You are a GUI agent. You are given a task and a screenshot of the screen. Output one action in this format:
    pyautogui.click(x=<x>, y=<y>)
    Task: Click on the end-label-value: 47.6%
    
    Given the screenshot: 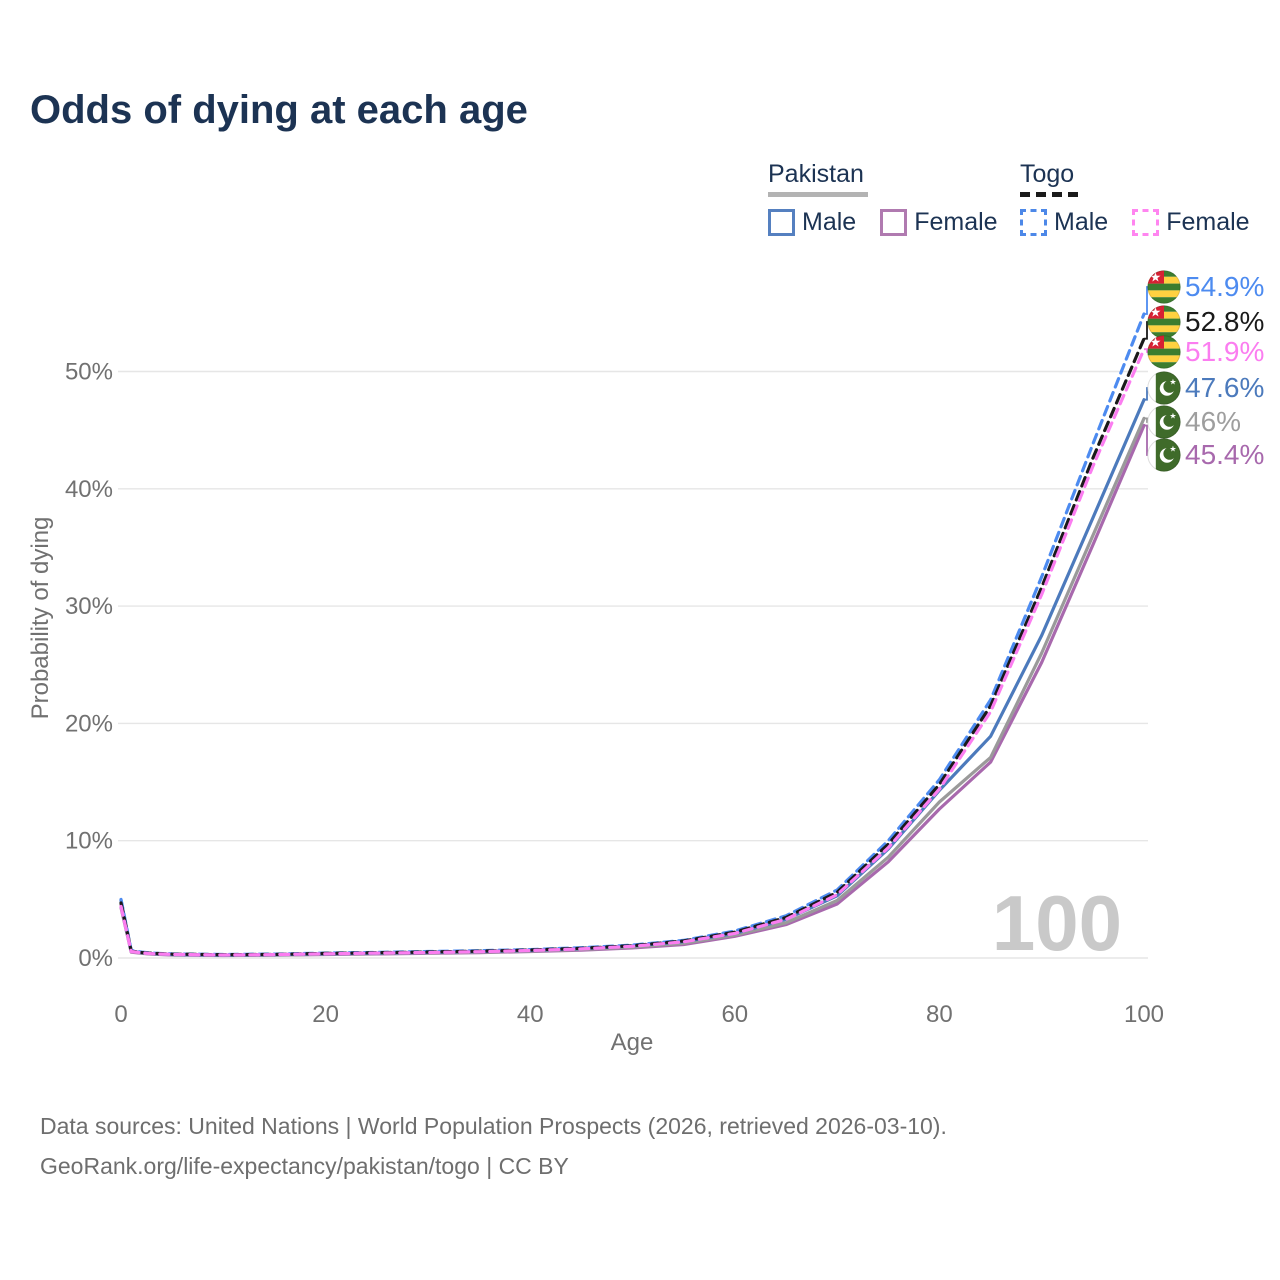 What is the action you would take?
    pyautogui.click(x=1225, y=387)
    